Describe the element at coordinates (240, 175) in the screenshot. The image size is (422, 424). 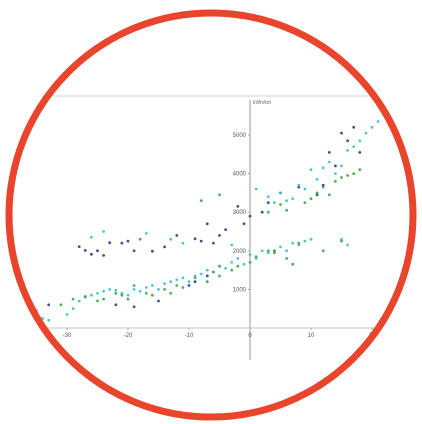
I see `y-tick-label: 4000` at that location.